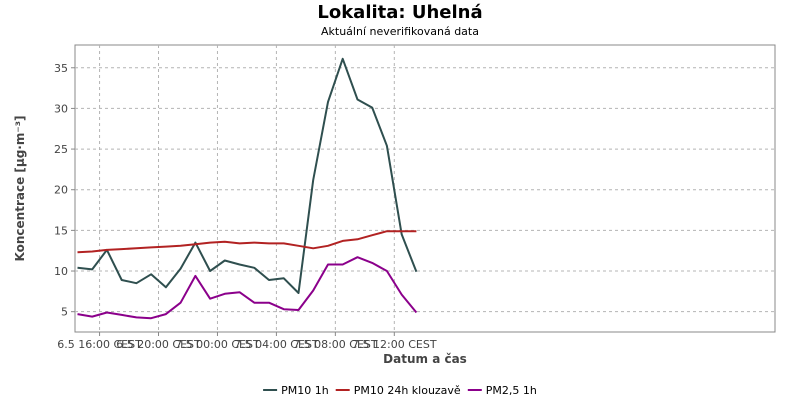 Image resolution: width=800 pixels, height=400 pixels. What do you see at coordinates (158, 344) in the screenshot?
I see `x-tick-label: 6.5 20:00 CEST` at bounding box center [158, 344].